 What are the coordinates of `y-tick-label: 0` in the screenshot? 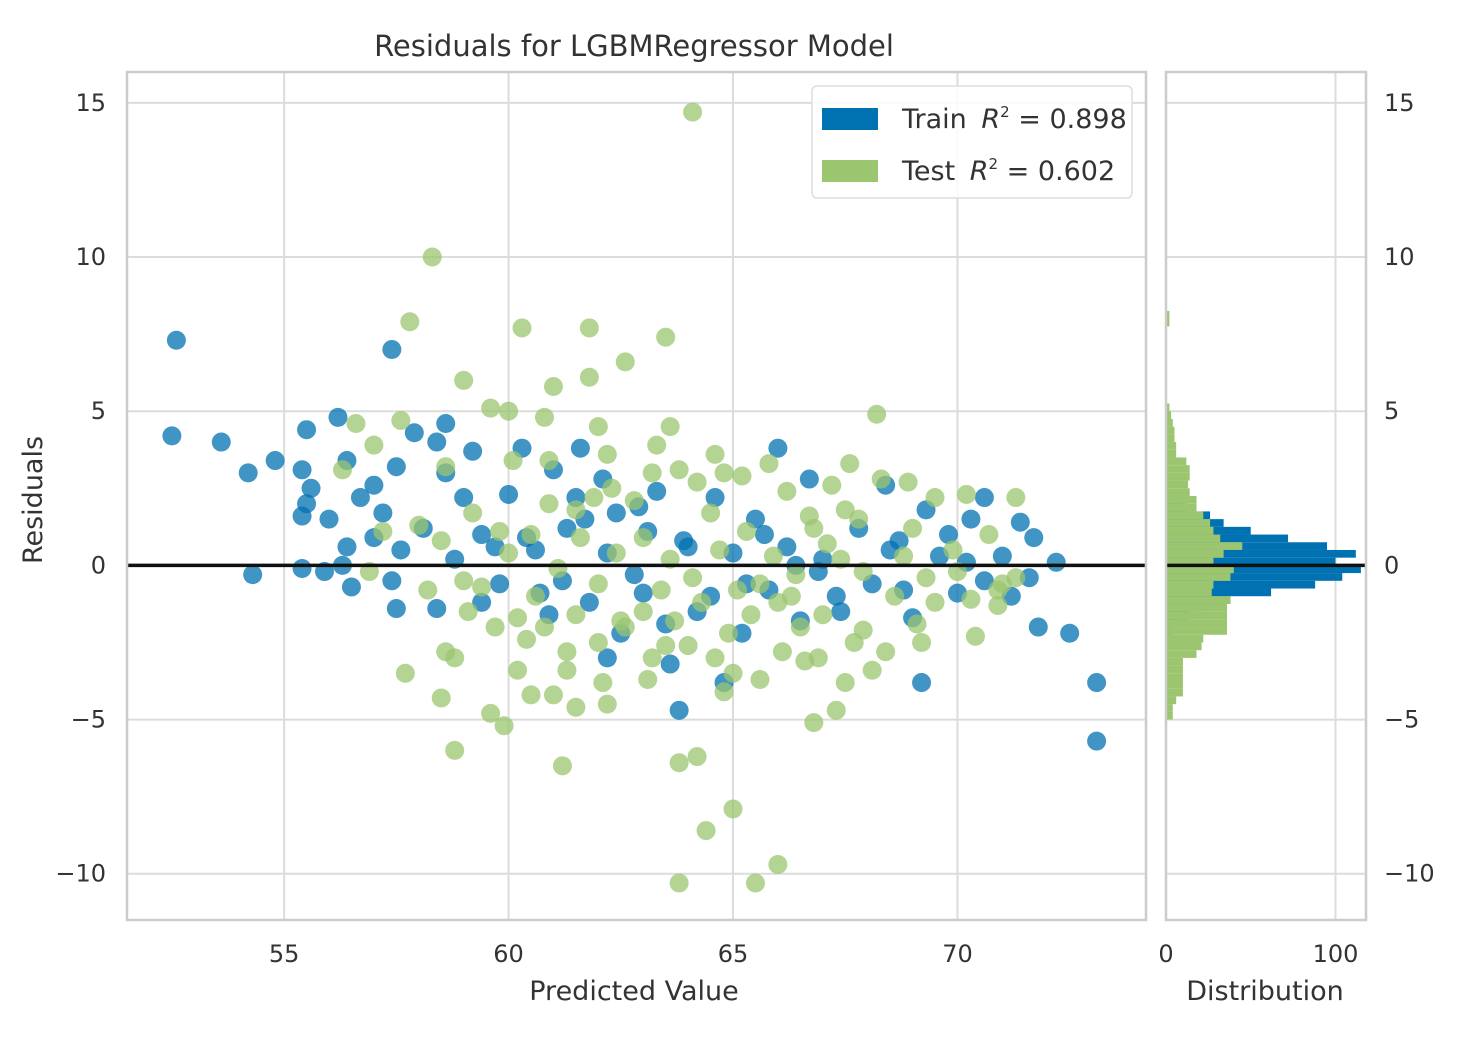 It's located at (98, 565).